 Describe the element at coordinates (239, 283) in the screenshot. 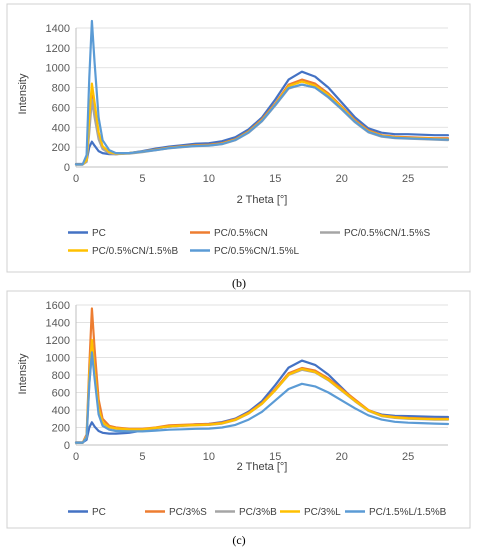

I see `caption-b: (b)` at that location.